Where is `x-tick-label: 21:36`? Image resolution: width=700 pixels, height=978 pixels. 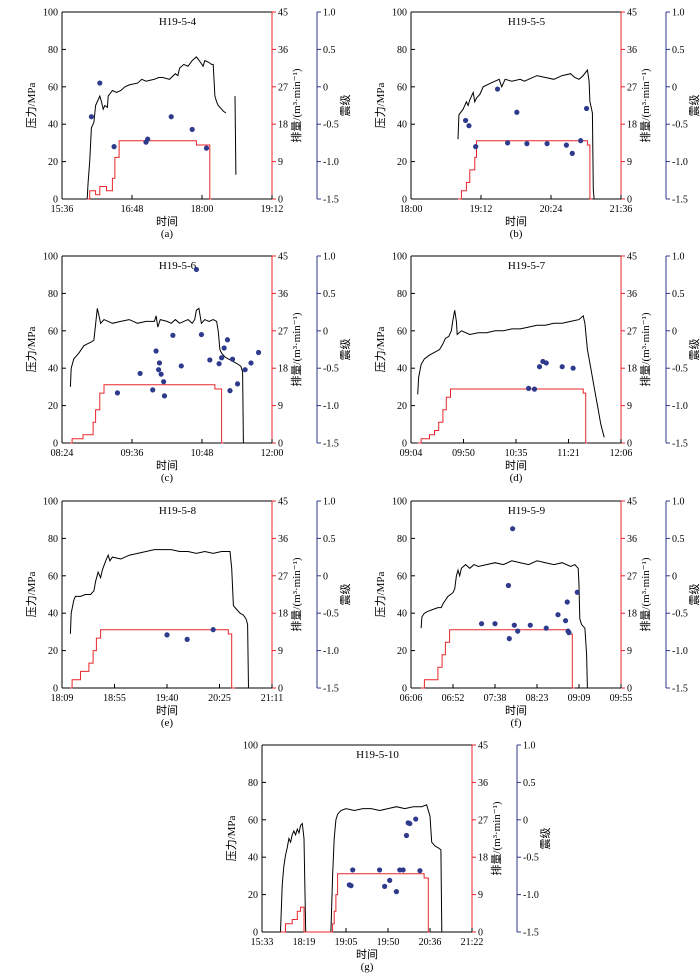
x-tick-label: 21:36 is located at coordinates (621, 209).